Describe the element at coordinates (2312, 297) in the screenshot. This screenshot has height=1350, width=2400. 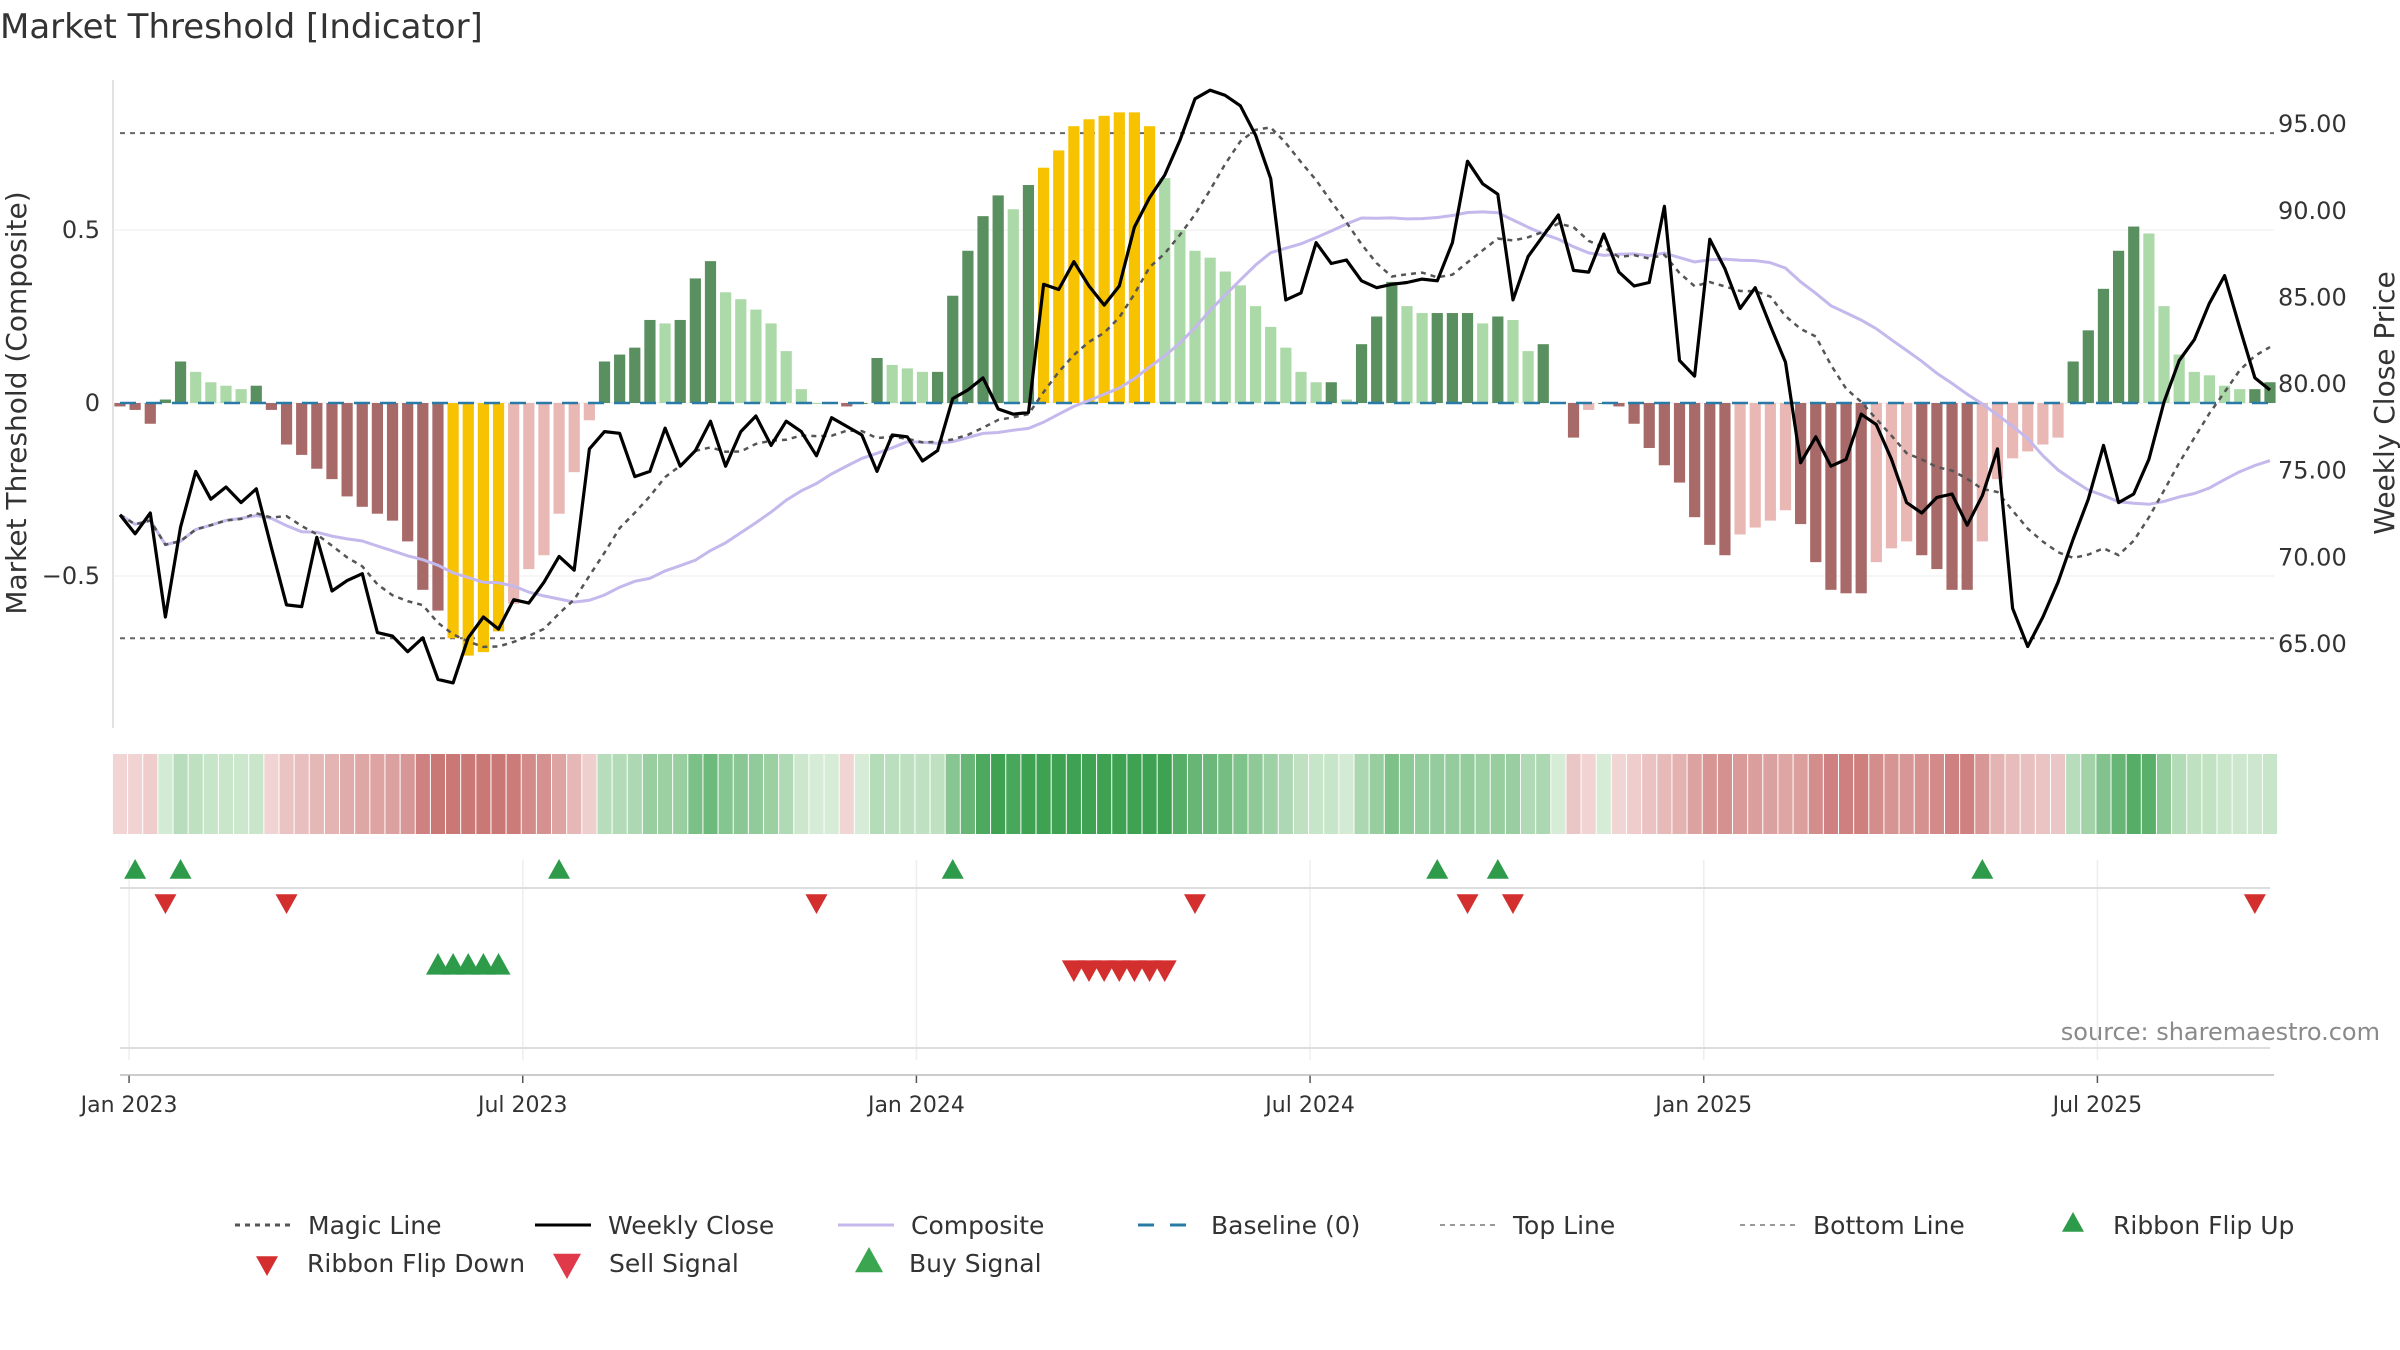
I see `right-tick-label: 85.00` at that location.